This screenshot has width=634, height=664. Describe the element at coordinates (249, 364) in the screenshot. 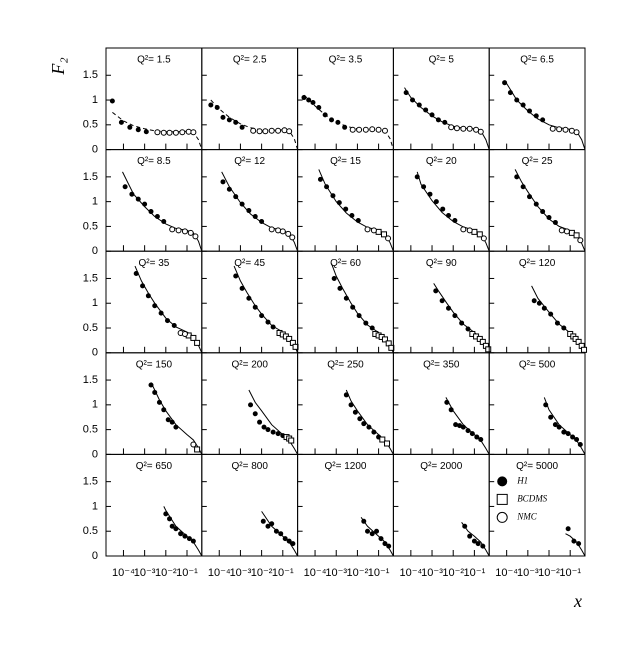

I see `panel-title: Q²= 200` at that location.